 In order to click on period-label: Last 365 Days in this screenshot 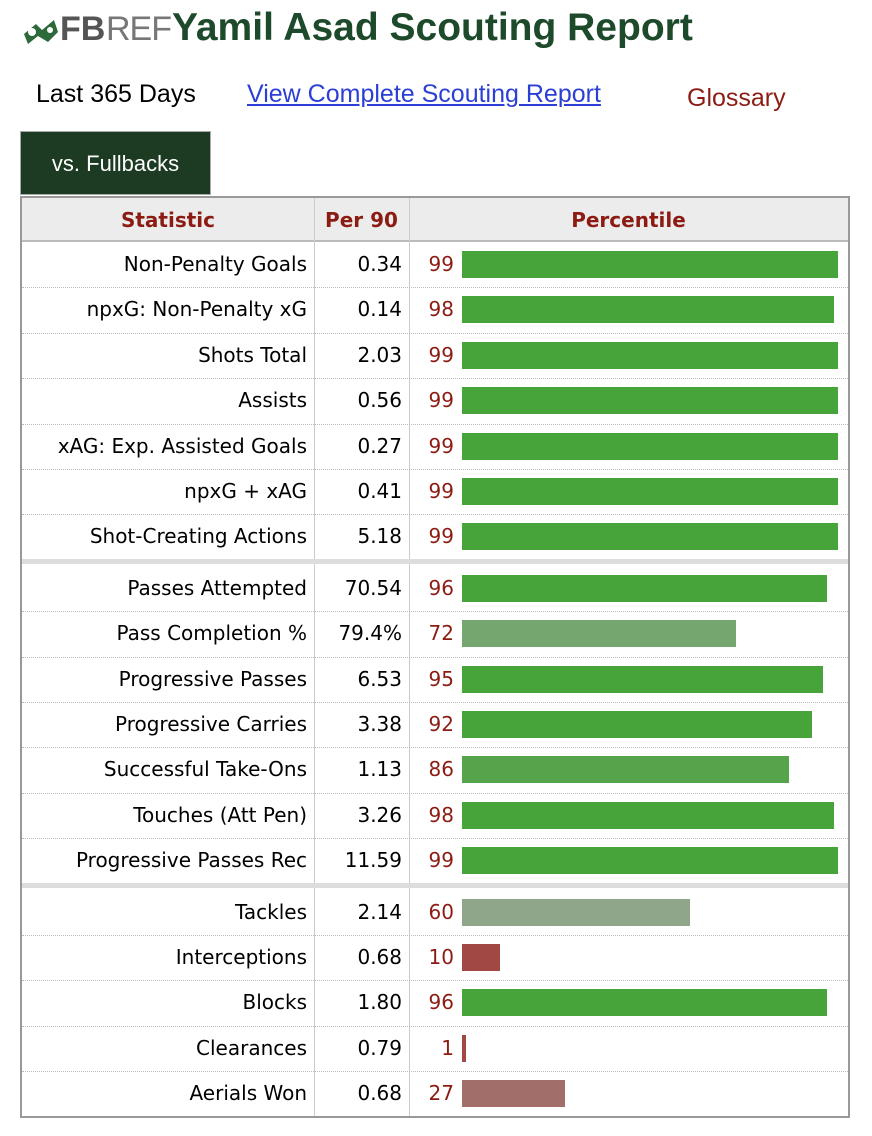, I will do `click(116, 94)`.